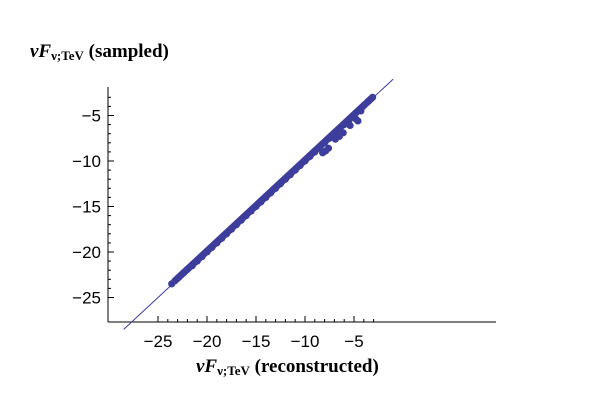  I want to click on x-tick-label: −5, so click(353, 341).